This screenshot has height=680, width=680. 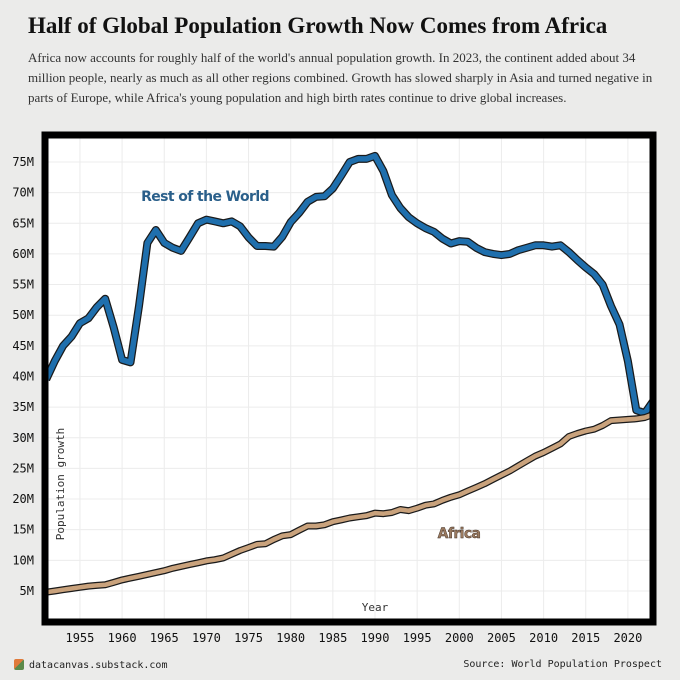 I want to click on x-tick-label: 1990, so click(x=375, y=638).